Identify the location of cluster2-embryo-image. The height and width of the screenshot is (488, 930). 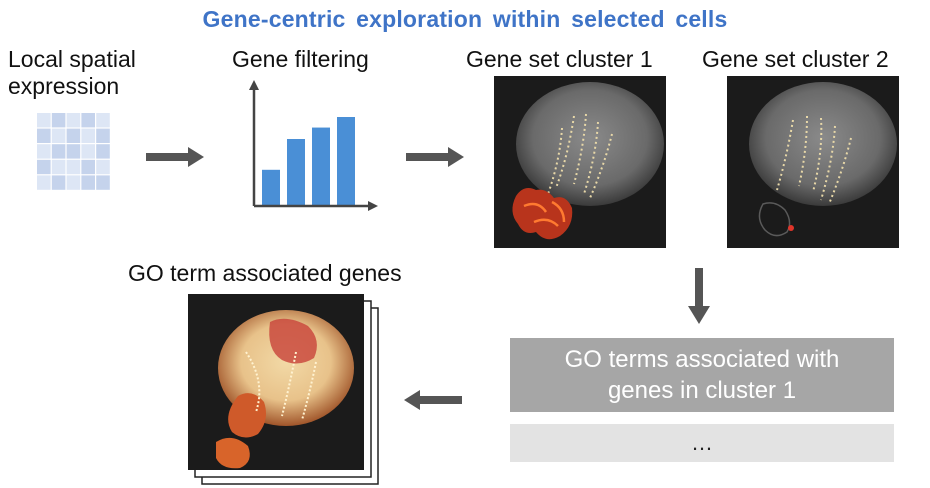
(813, 162).